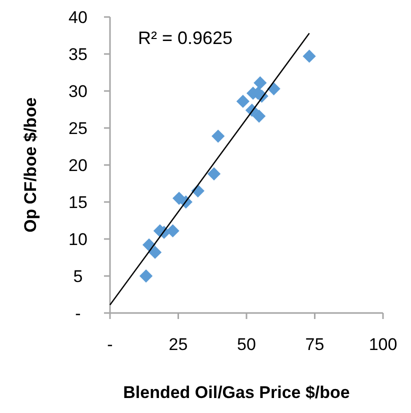  What do you see at coordinates (78, 276) in the screenshot?
I see `y-tick-label: 5` at bounding box center [78, 276].